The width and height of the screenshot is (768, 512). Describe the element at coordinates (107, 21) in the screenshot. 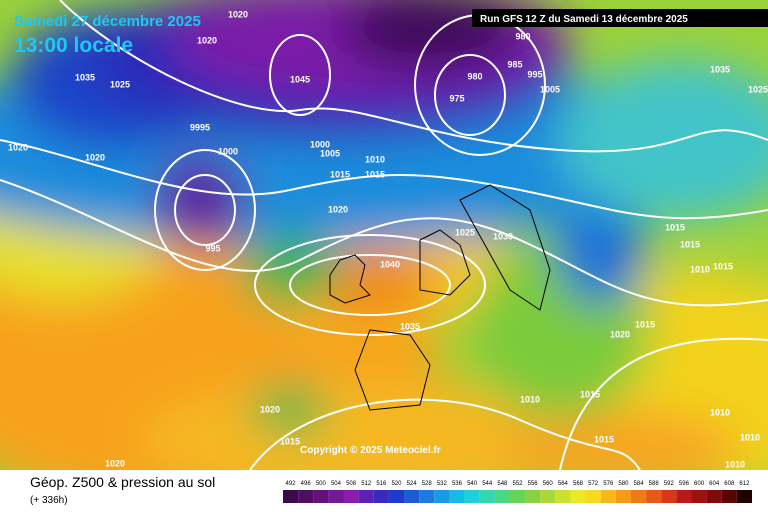

I see `date: Samedi 27 décembre 2025` at that location.